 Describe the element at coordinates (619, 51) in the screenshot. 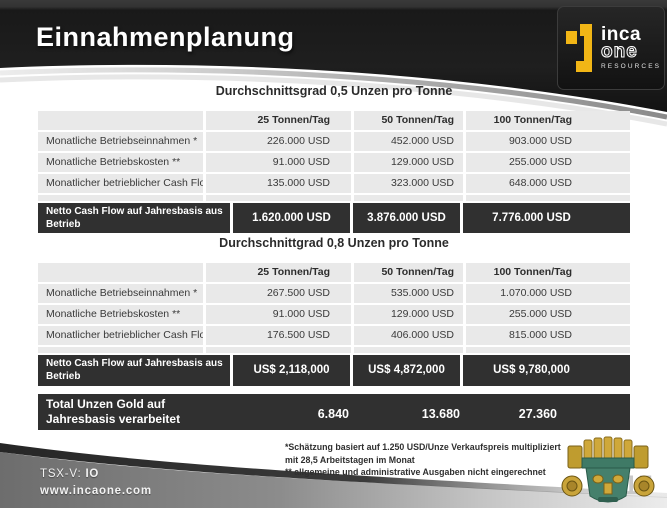

I see `logo-word-one: one` at that location.